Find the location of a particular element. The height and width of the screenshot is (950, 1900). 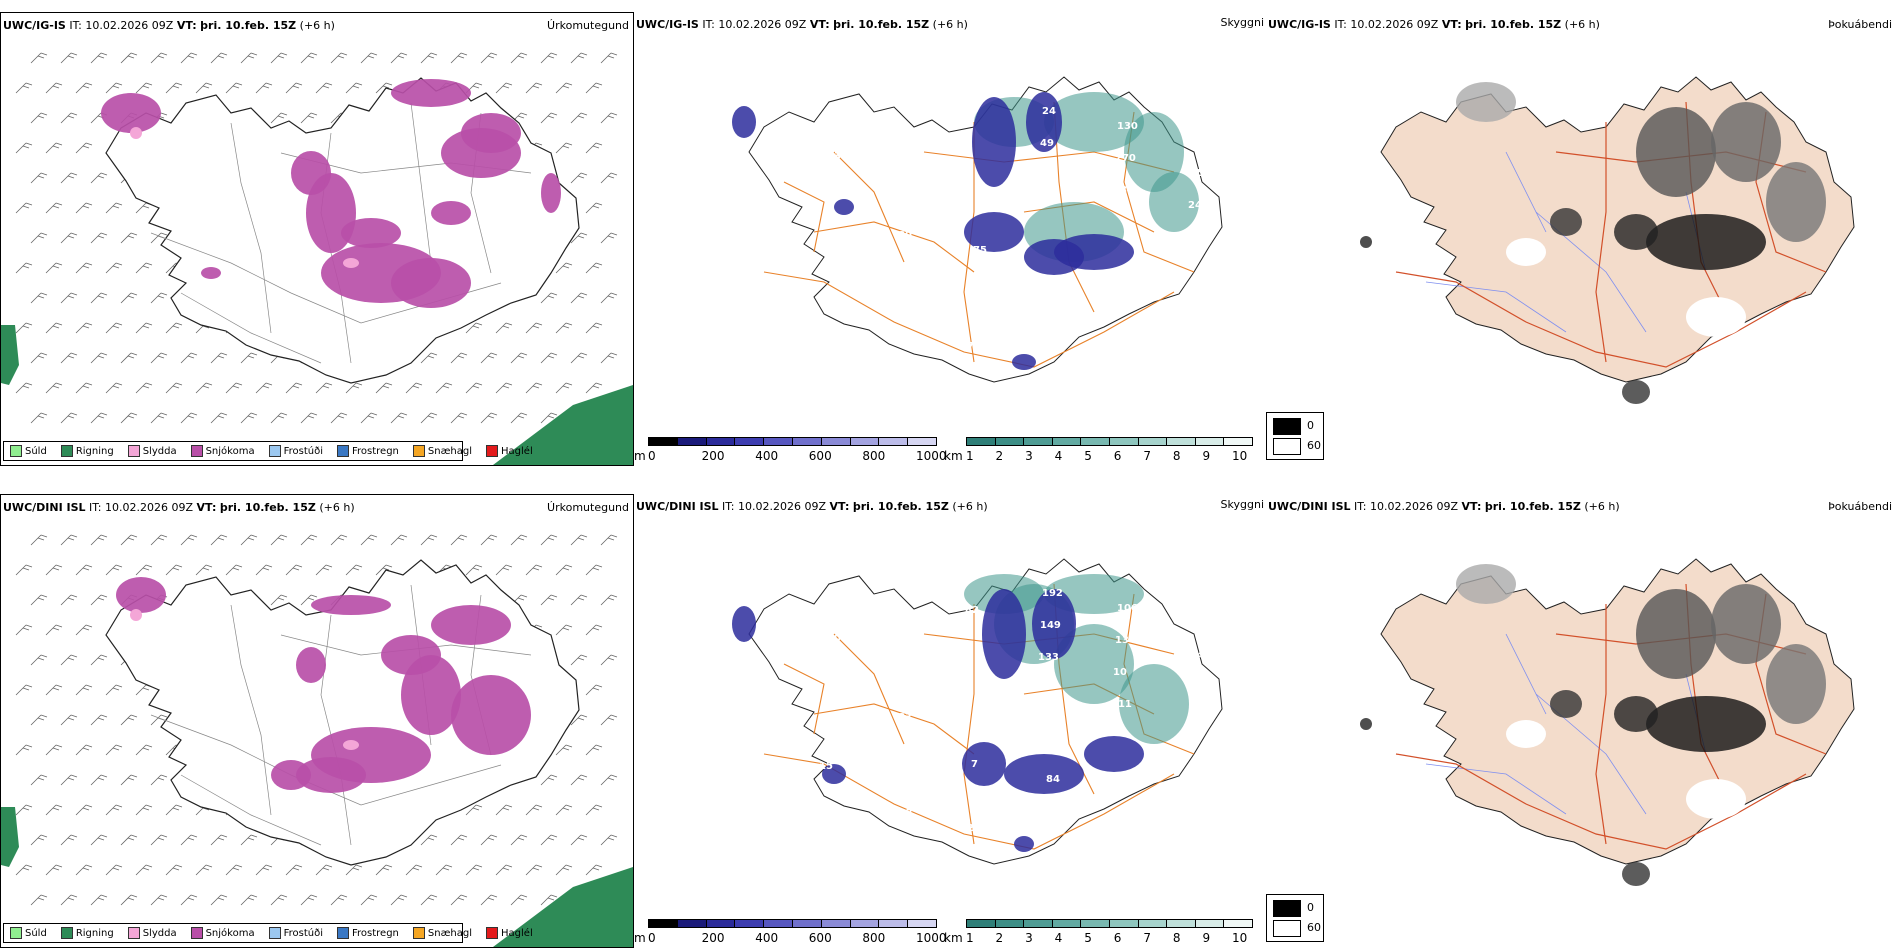

colorbar-tick: 3 is located at coordinates (1029, 456).